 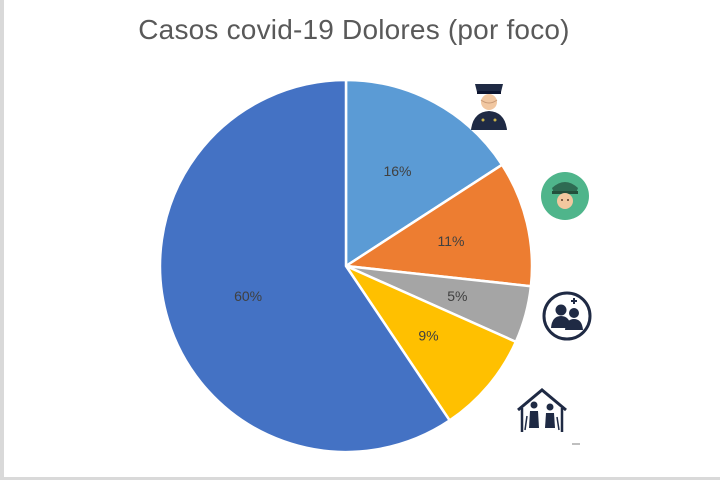 I want to click on slice-label: 9%, so click(x=428, y=335).